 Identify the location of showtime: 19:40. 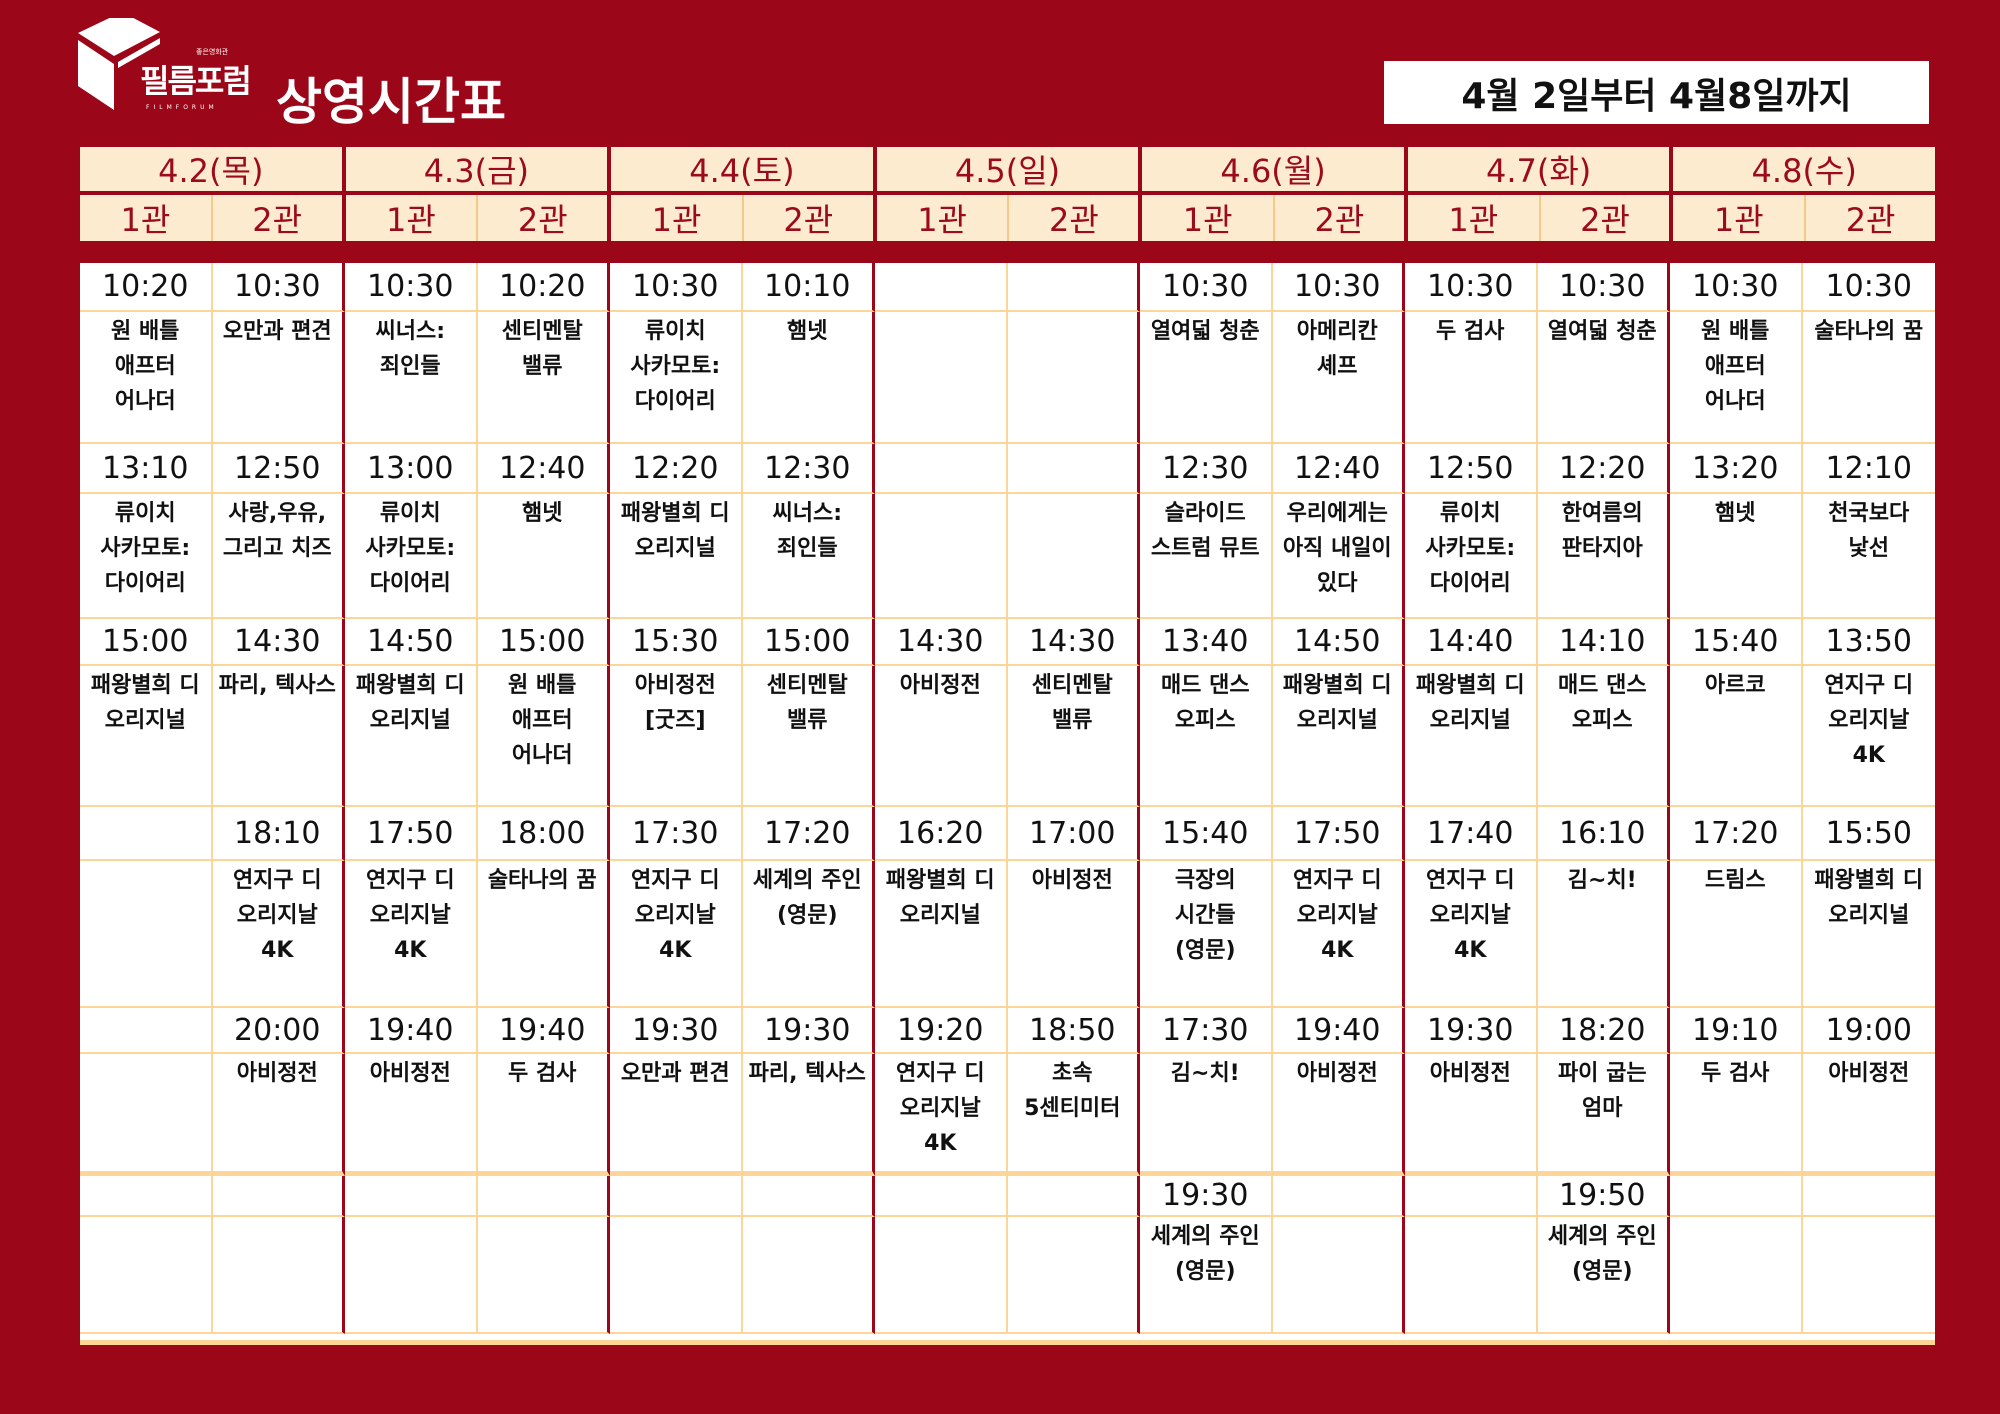
(543, 1031).